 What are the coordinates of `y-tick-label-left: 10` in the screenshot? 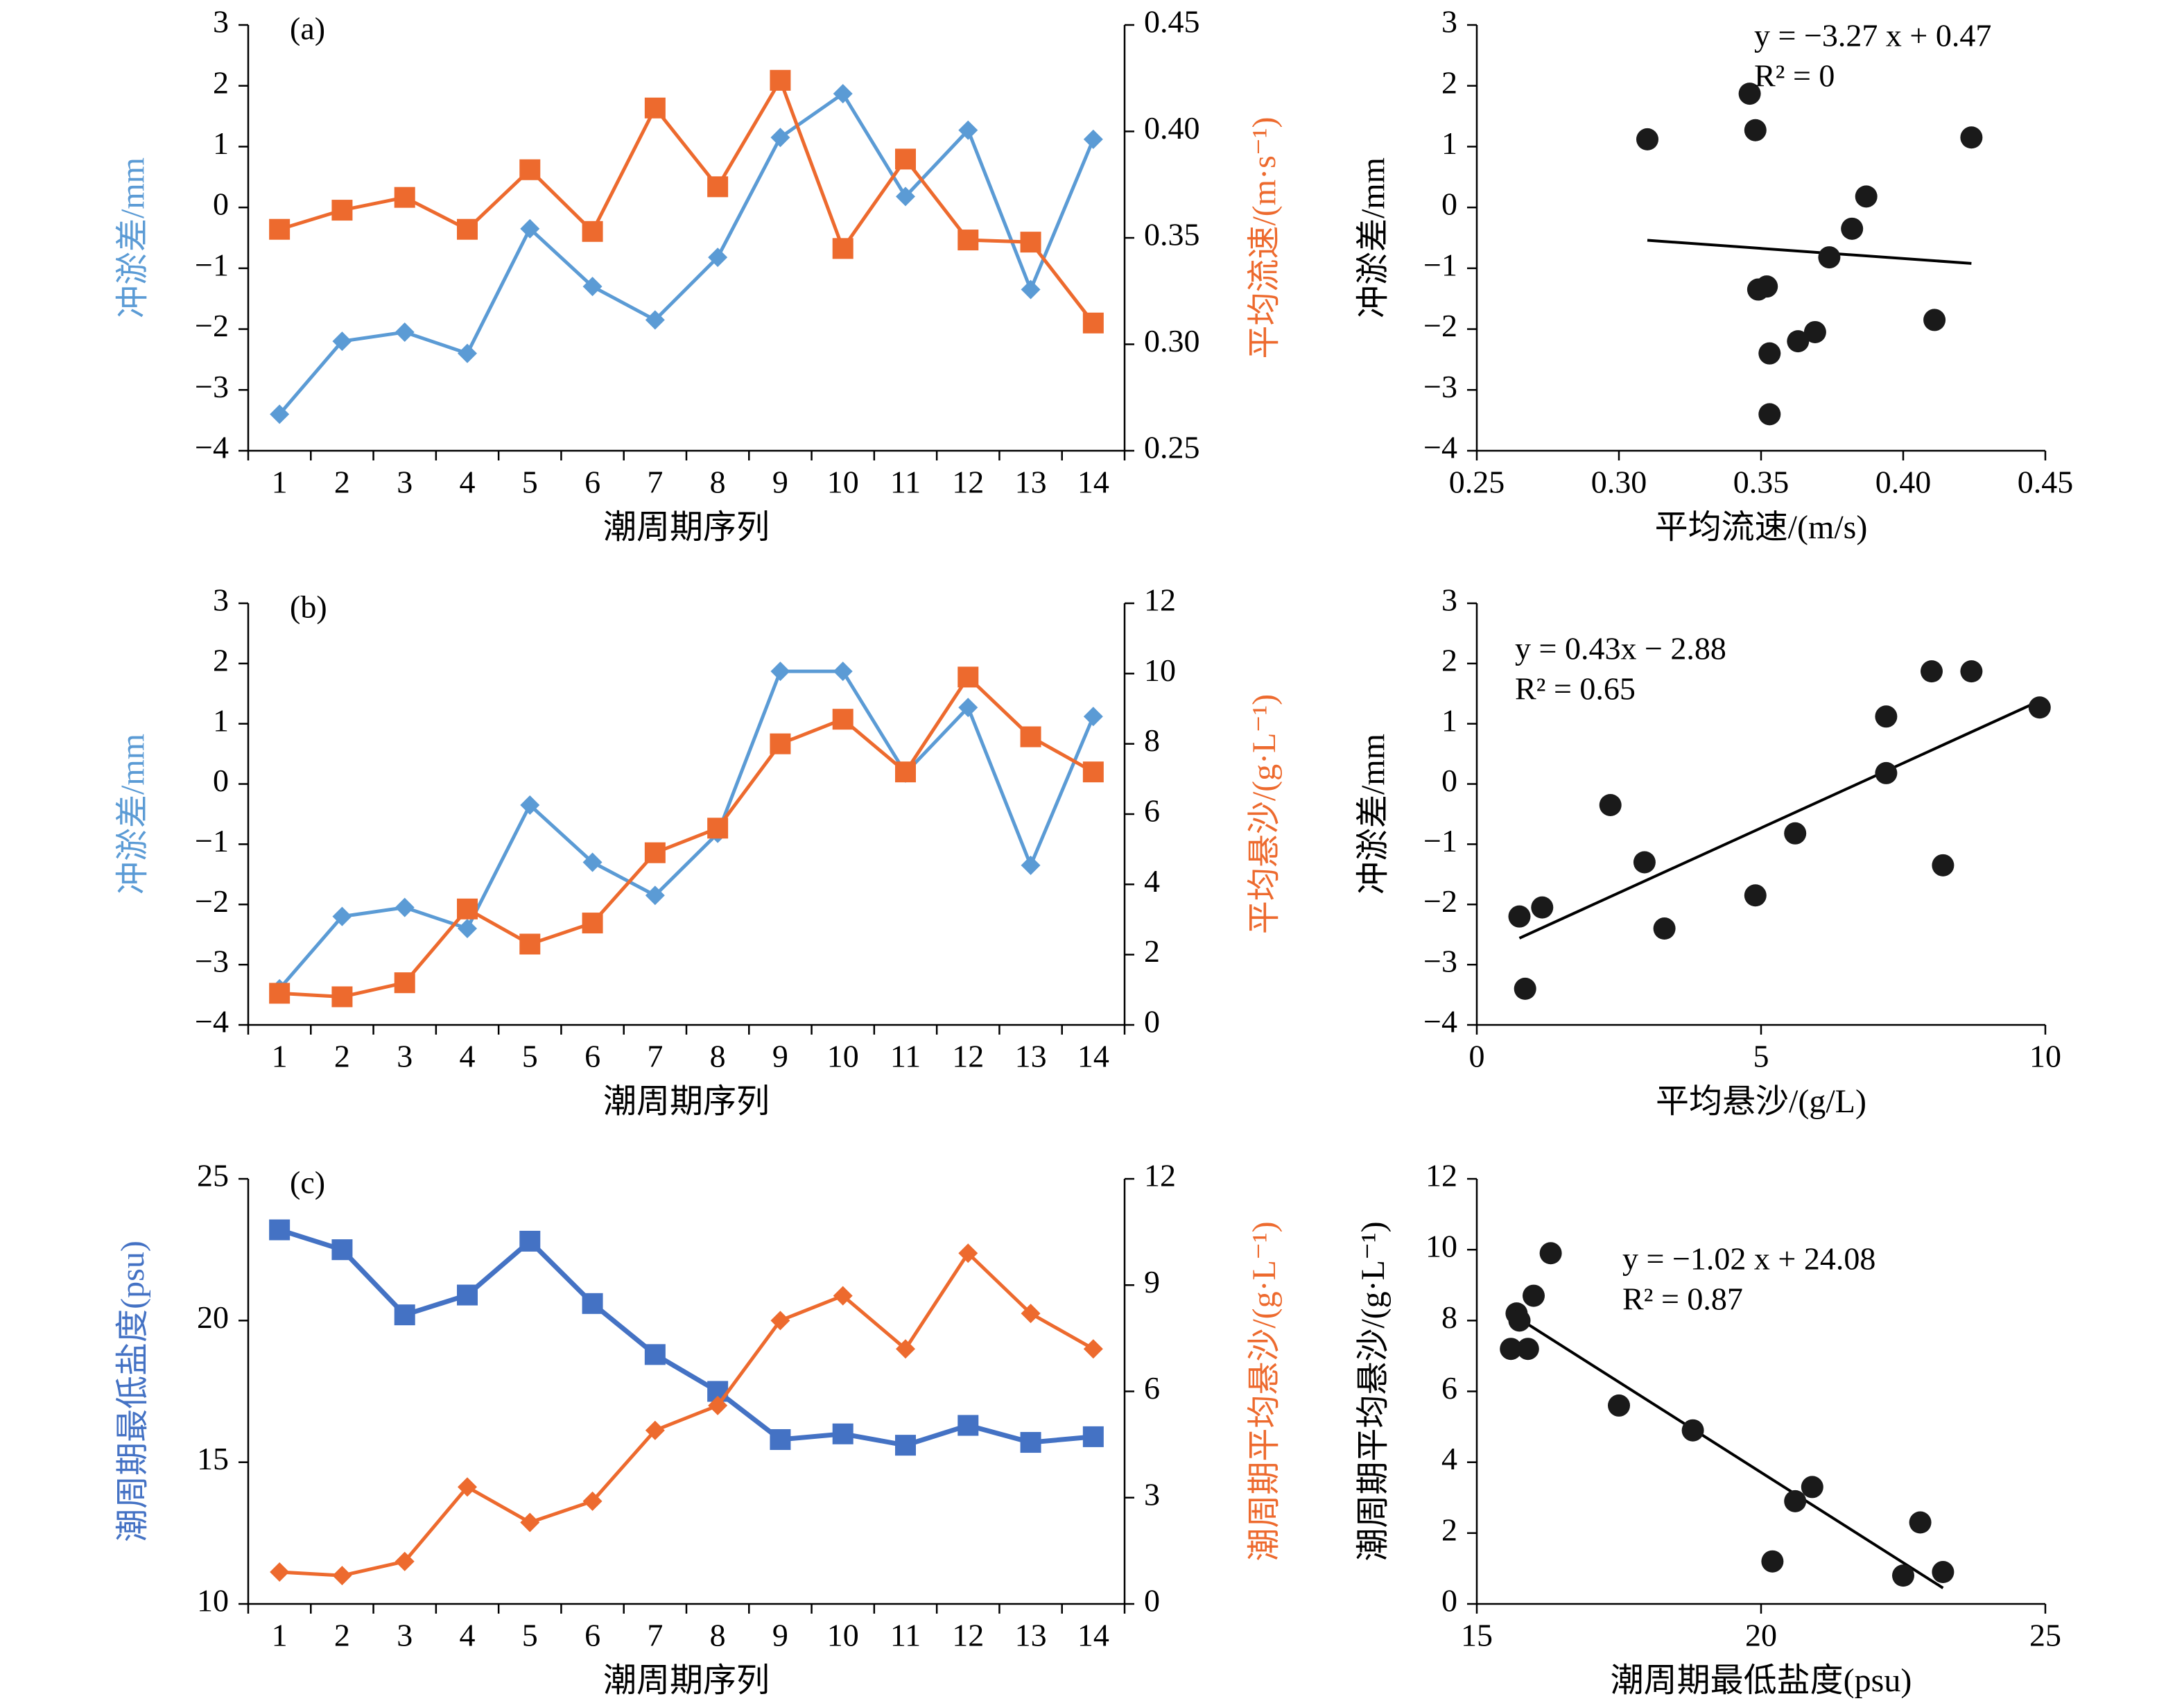 It's located at (213, 1601).